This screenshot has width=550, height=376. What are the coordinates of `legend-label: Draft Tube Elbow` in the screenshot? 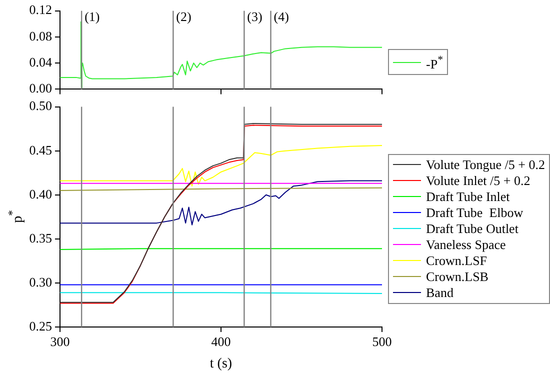 It's located at (475, 212).